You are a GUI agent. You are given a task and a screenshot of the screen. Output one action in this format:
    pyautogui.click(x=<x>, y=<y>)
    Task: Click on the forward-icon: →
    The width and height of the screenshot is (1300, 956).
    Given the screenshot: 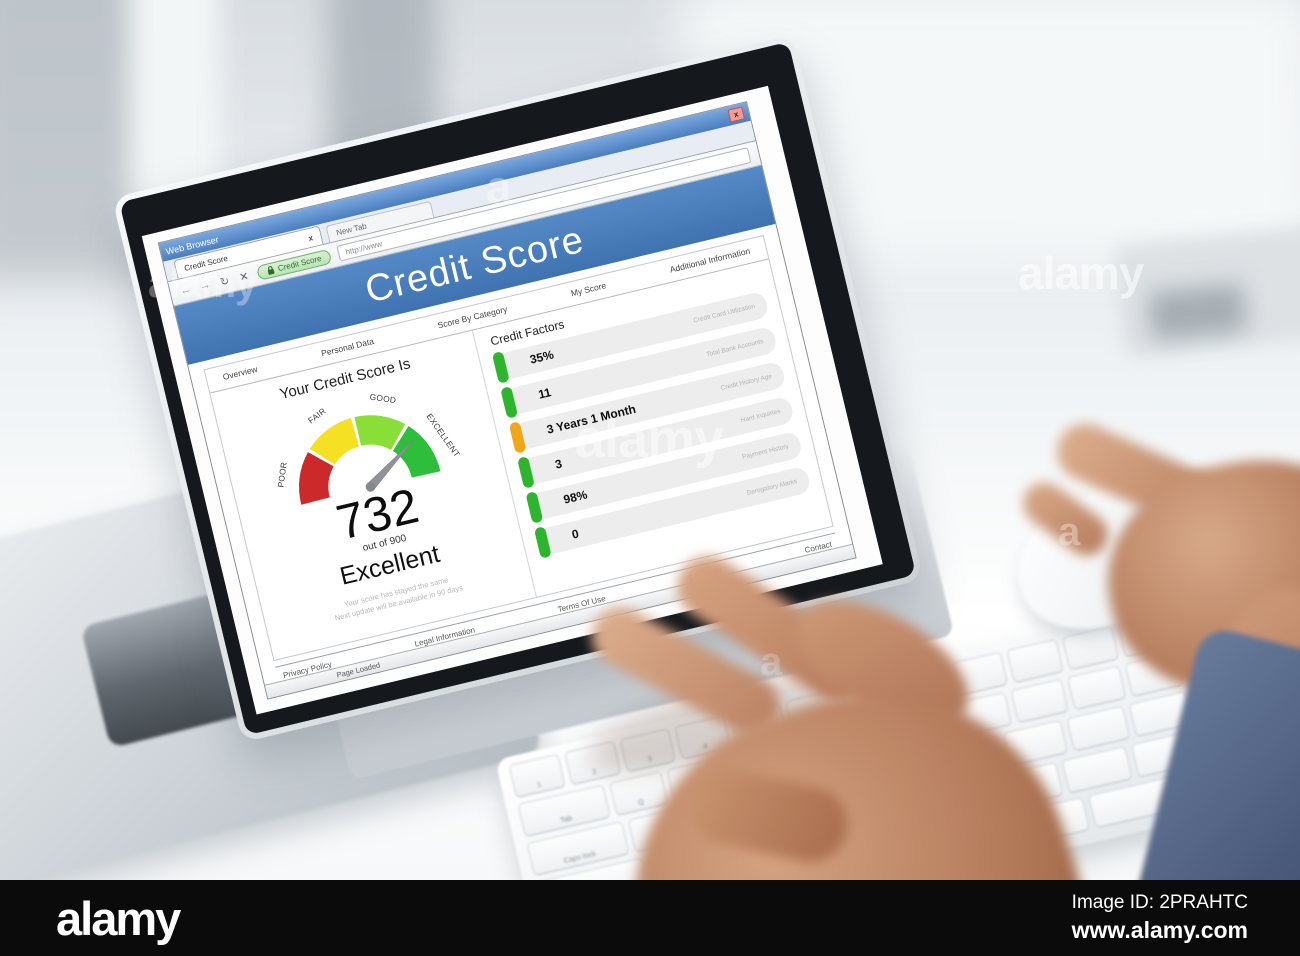 What is the action you would take?
    pyautogui.click(x=205, y=286)
    